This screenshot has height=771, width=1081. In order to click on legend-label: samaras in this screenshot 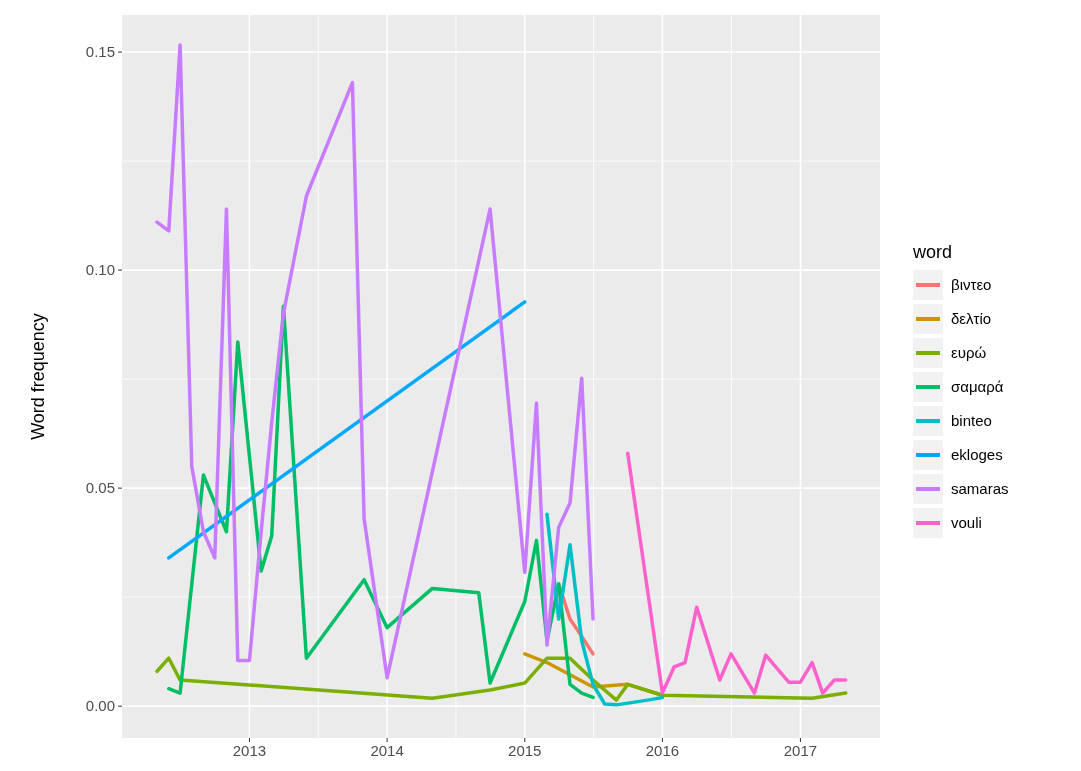, I will do `click(980, 488)`.